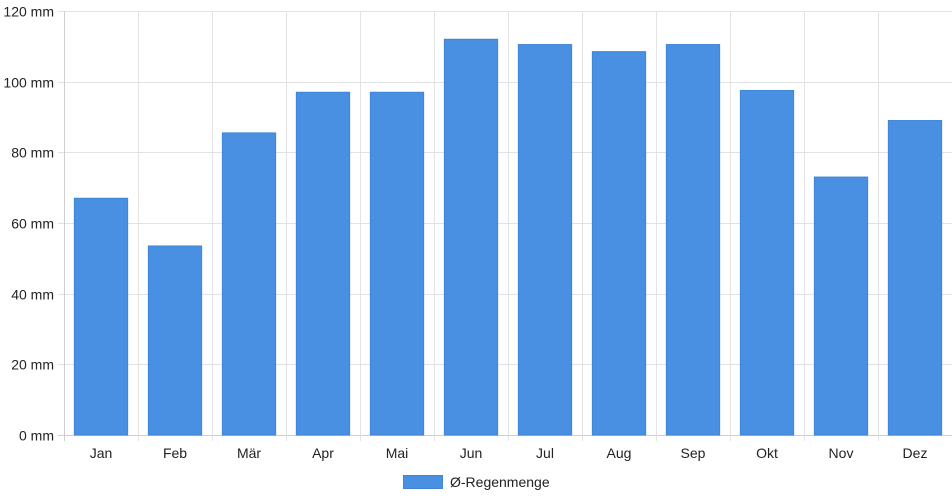 The image size is (952, 500). What do you see at coordinates (471, 453) in the screenshot?
I see `x-tick-label: Jun` at bounding box center [471, 453].